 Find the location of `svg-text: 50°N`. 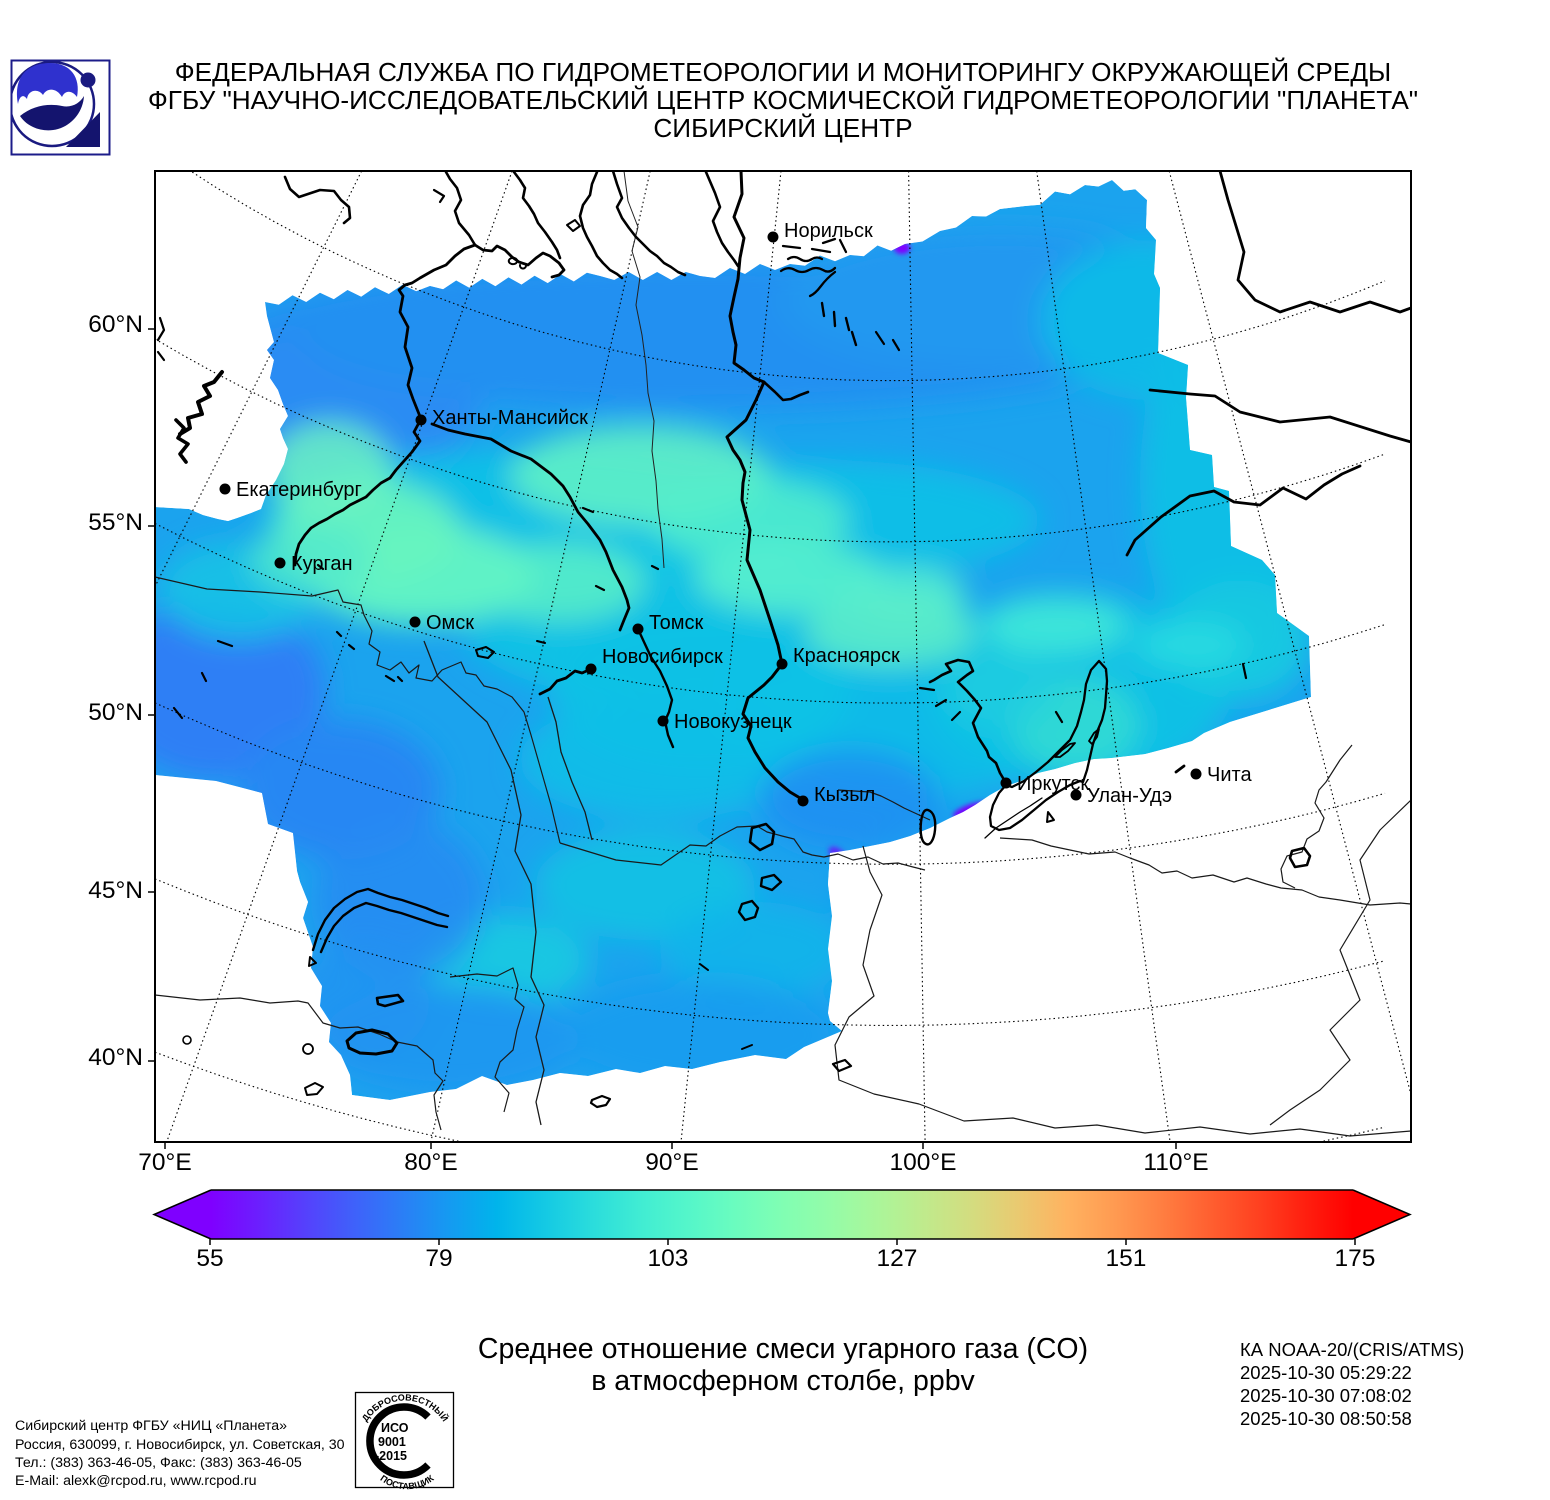

svg-text: 50°N is located at coordinates (115, 712).